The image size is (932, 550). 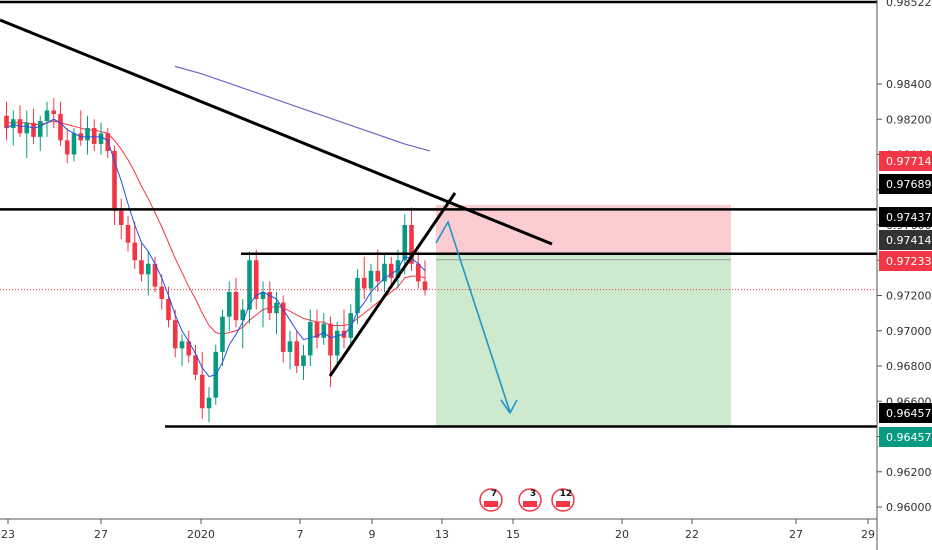 I want to click on time-axis: 23 27 2020 7 9 13 15 20 22 27 29, so click(x=438, y=530).